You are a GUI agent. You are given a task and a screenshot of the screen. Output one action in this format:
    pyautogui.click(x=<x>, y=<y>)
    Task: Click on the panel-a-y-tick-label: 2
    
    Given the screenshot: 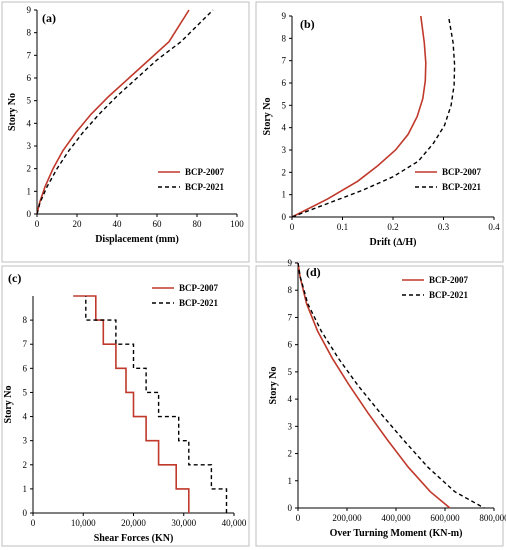 What is the action you would take?
    pyautogui.click(x=29, y=169)
    